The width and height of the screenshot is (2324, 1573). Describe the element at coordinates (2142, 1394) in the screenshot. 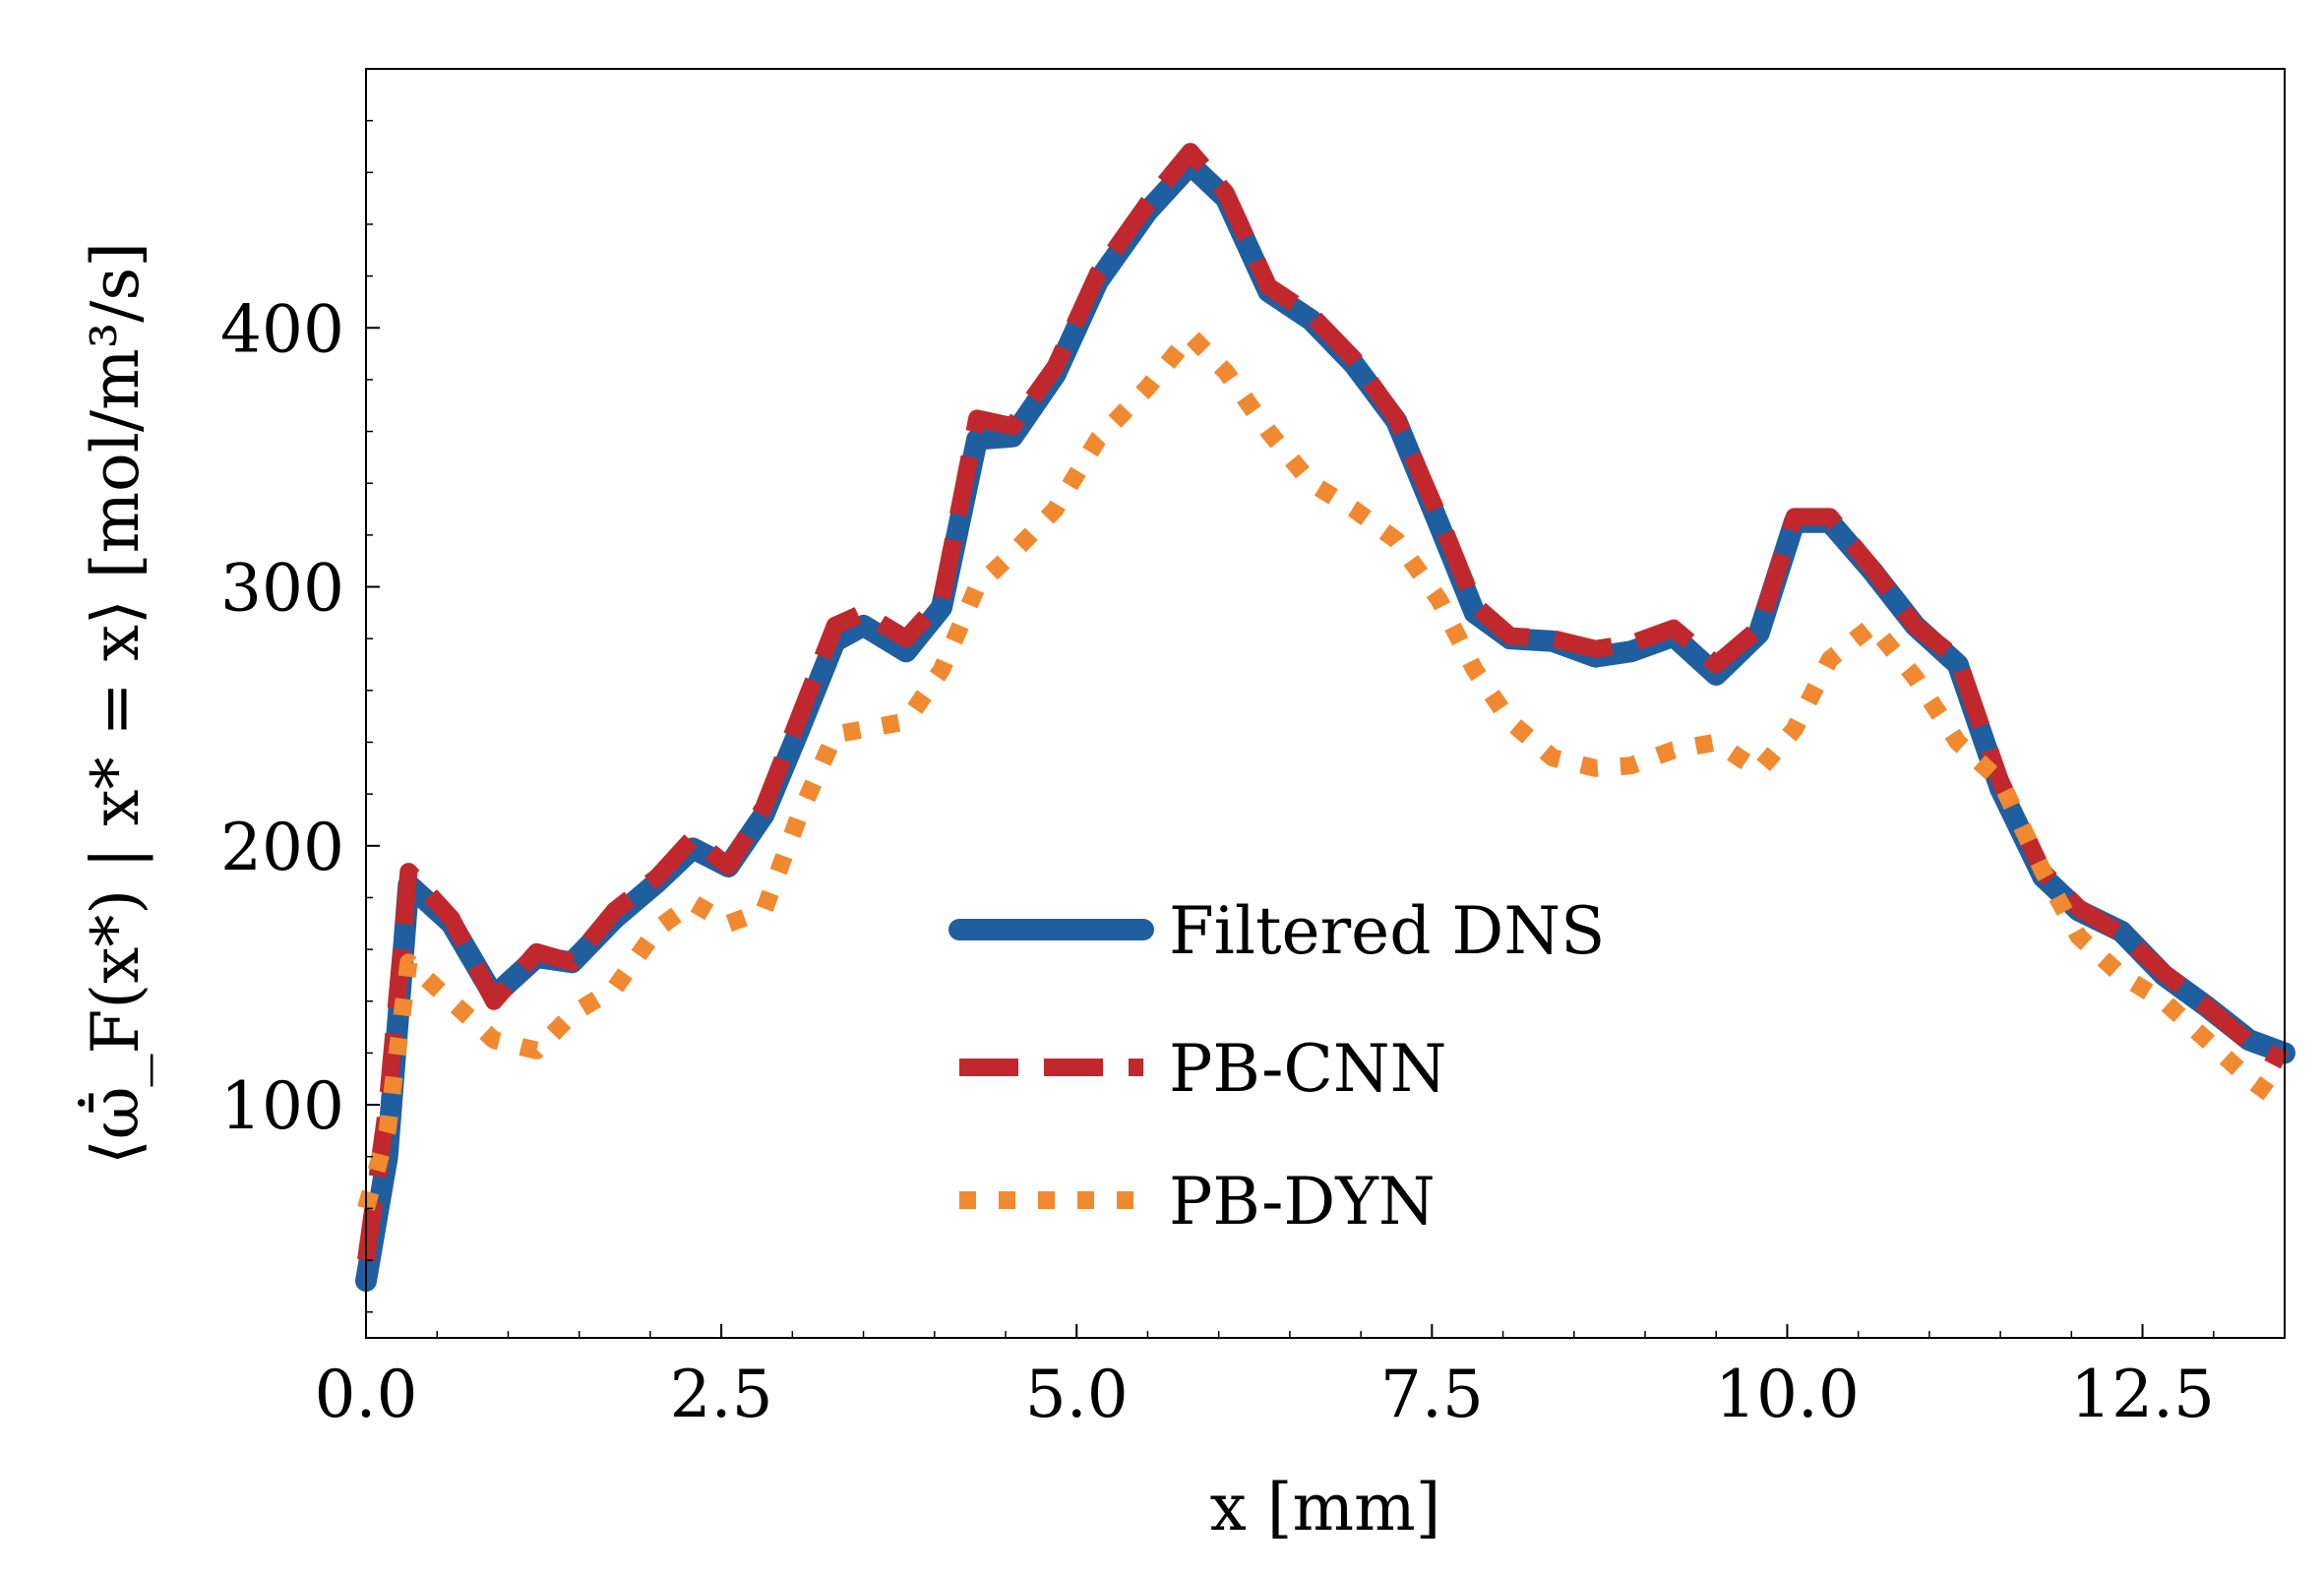

I see `x-tick-label: 12.5` at that location.